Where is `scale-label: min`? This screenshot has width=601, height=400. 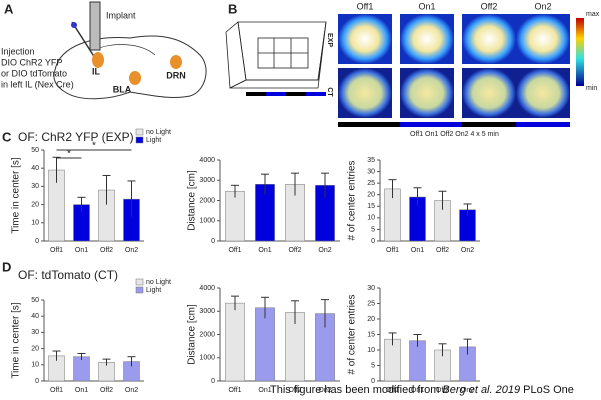
scale-label: min is located at coordinates (591, 88).